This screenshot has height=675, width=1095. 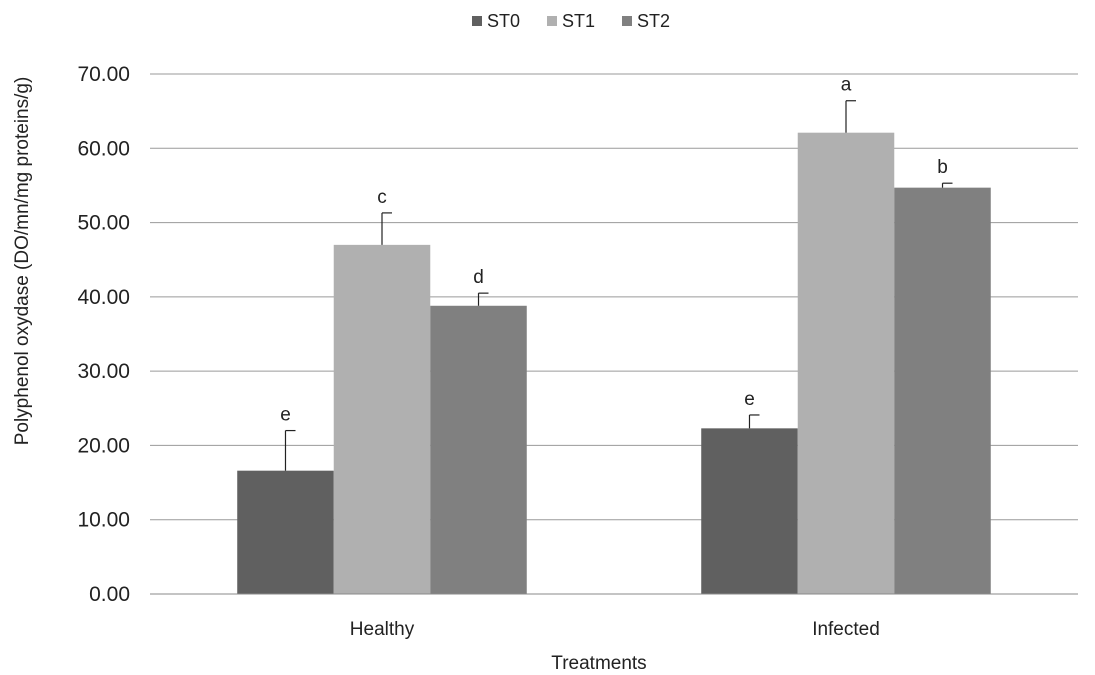 What do you see at coordinates (103, 74) in the screenshot?
I see `y-tick-label: 70.00` at bounding box center [103, 74].